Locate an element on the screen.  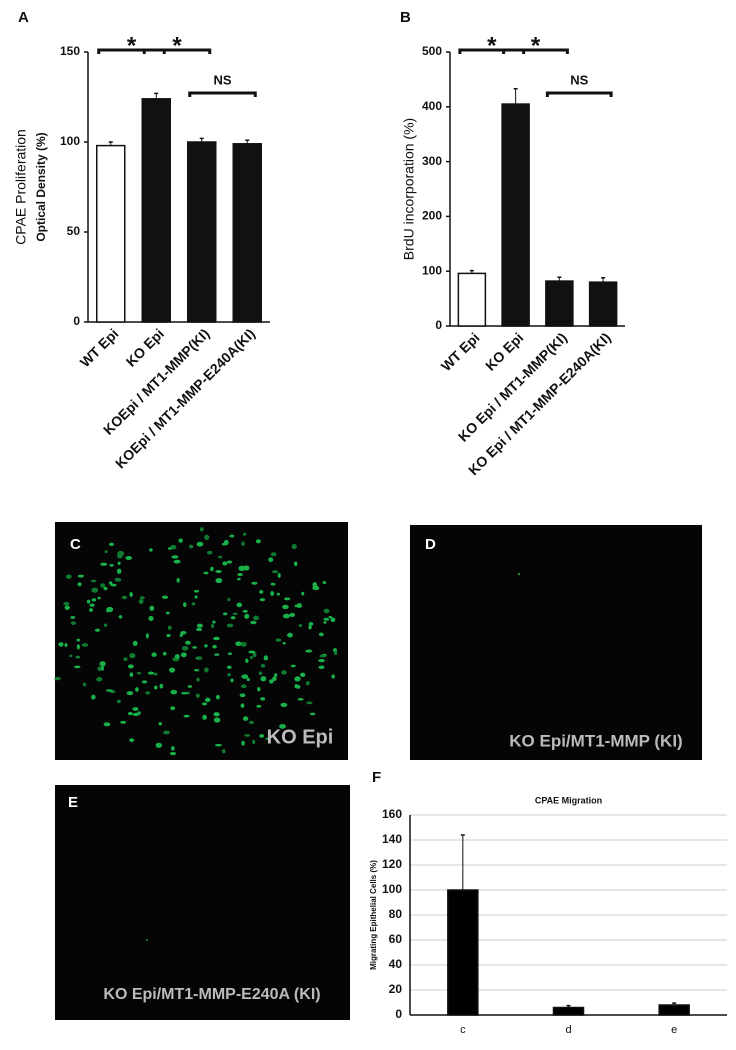
significance-label: * is located at coordinates (536, 45).